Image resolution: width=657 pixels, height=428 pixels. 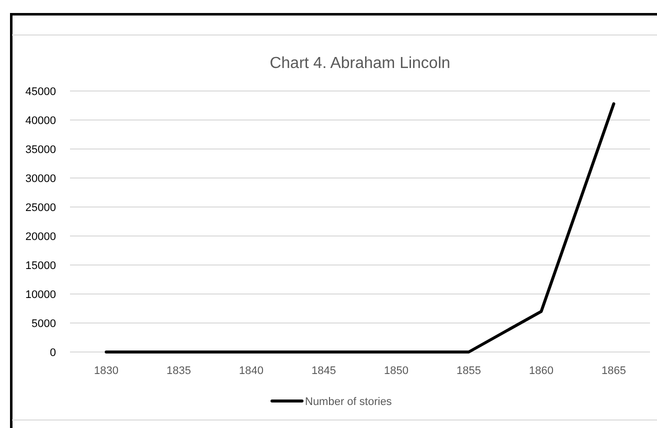 What do you see at coordinates (468, 371) in the screenshot?
I see `x-tick-label: 1855` at bounding box center [468, 371].